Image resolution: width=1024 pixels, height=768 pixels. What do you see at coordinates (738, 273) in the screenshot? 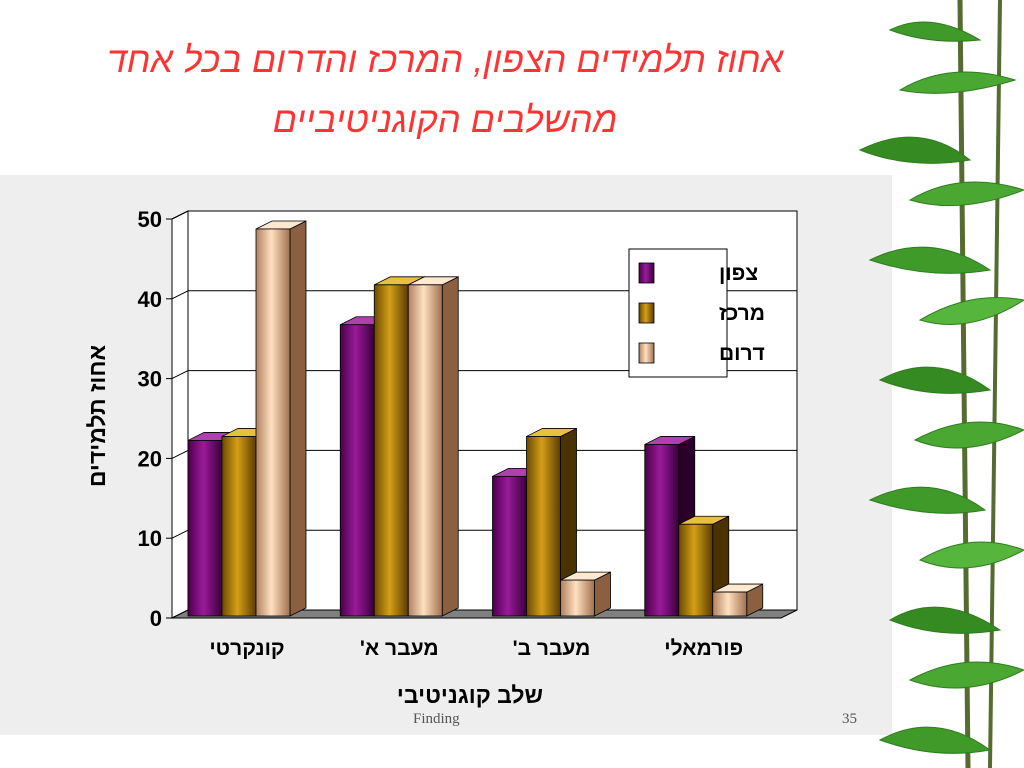
I see `legend-label: צפון` at bounding box center [738, 273].